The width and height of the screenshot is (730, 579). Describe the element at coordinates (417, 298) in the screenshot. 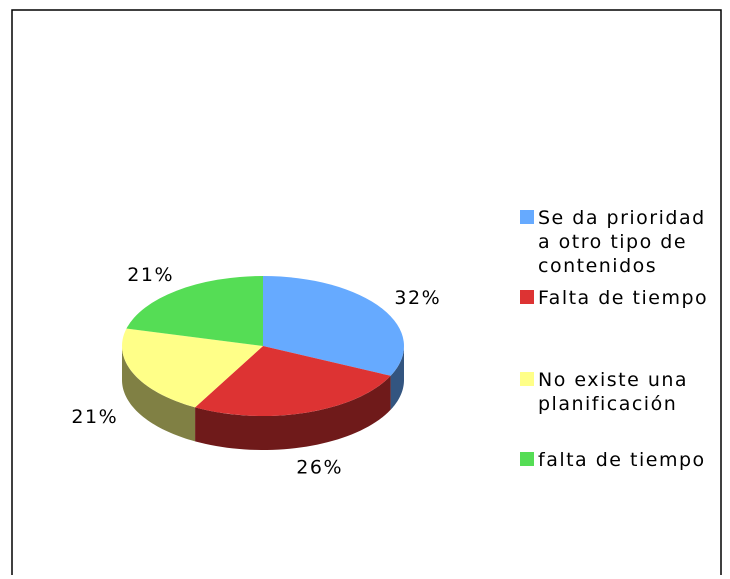

I see `data-label: 32%` at that location.